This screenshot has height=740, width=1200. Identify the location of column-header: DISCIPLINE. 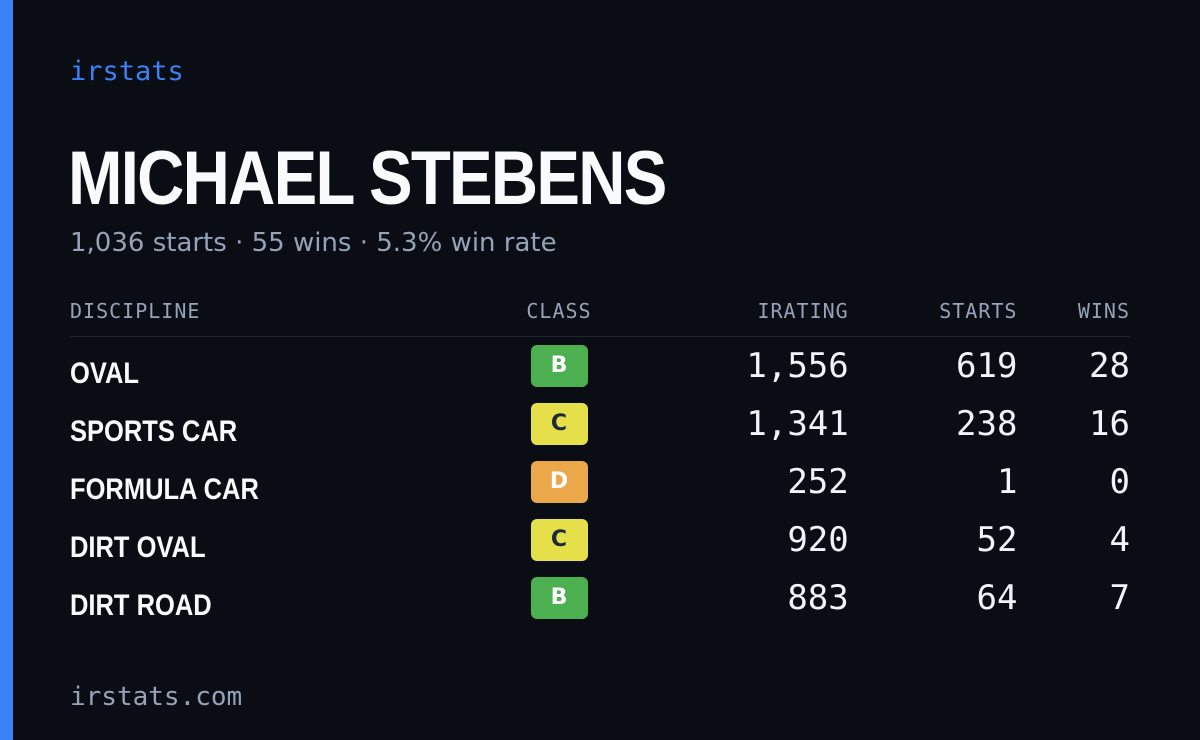
(280, 316).